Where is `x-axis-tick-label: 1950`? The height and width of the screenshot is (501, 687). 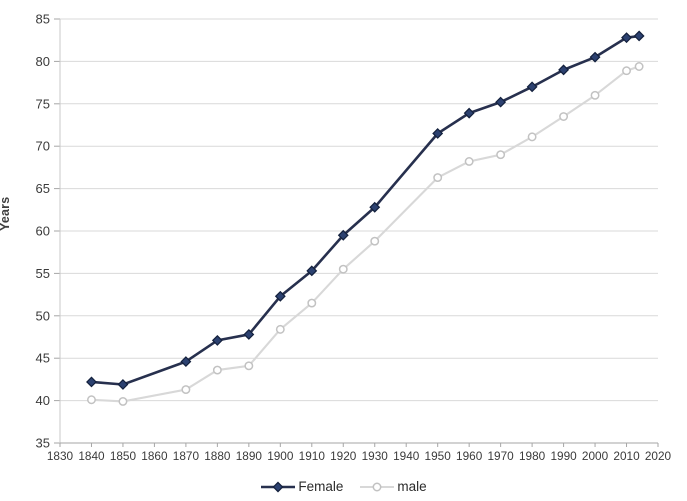
x-axis-tick-label: 1950 is located at coordinates (438, 456).